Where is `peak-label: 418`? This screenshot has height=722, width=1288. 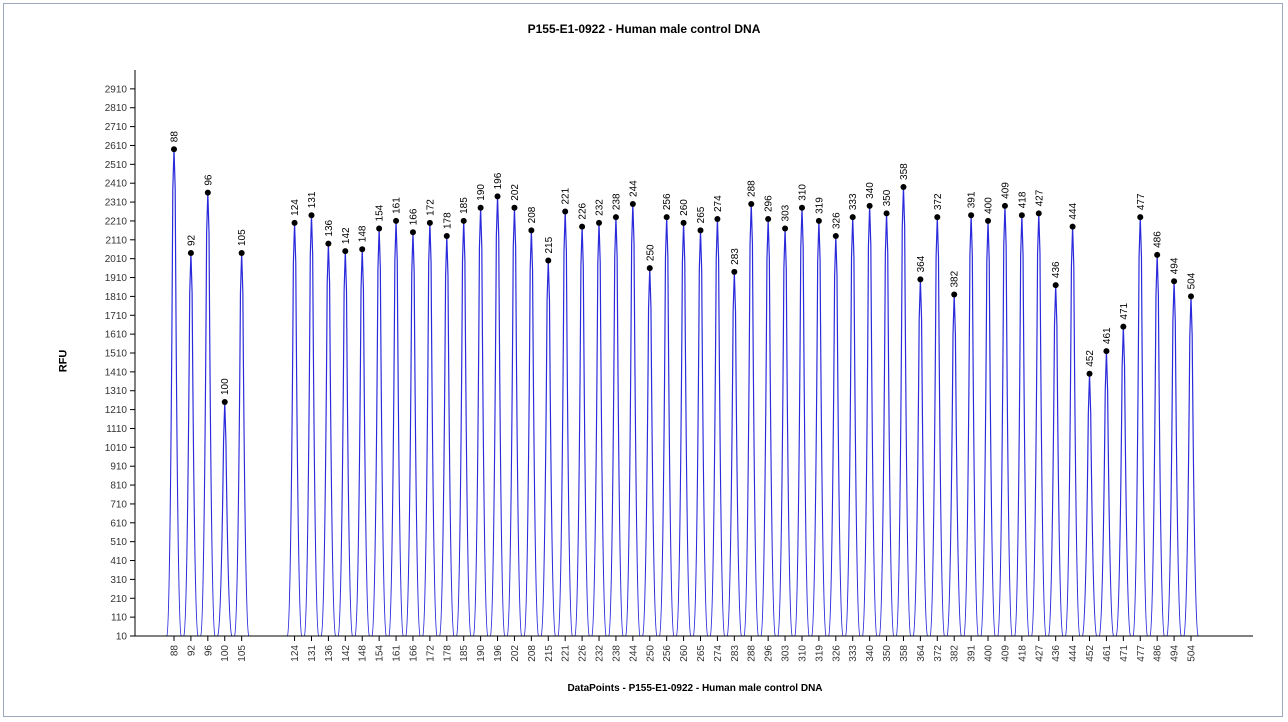
peak-label: 418 is located at coordinates (1022, 199).